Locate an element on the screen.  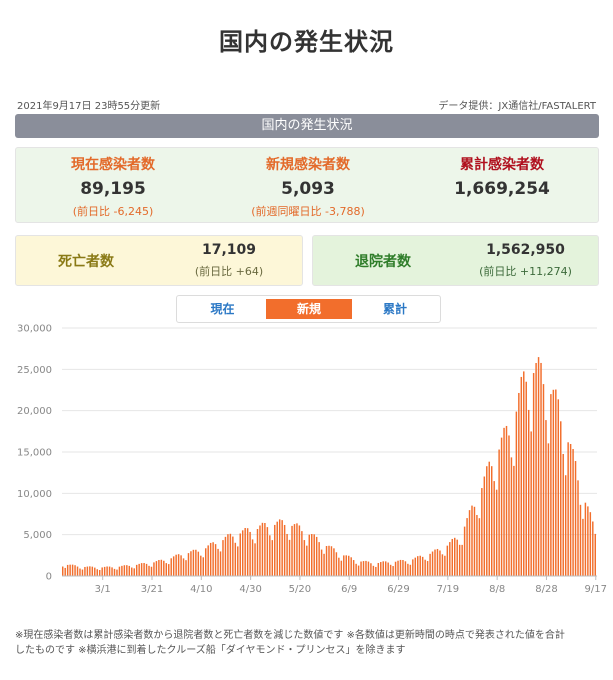
x-tick-label: 8/8 is located at coordinates (497, 589).